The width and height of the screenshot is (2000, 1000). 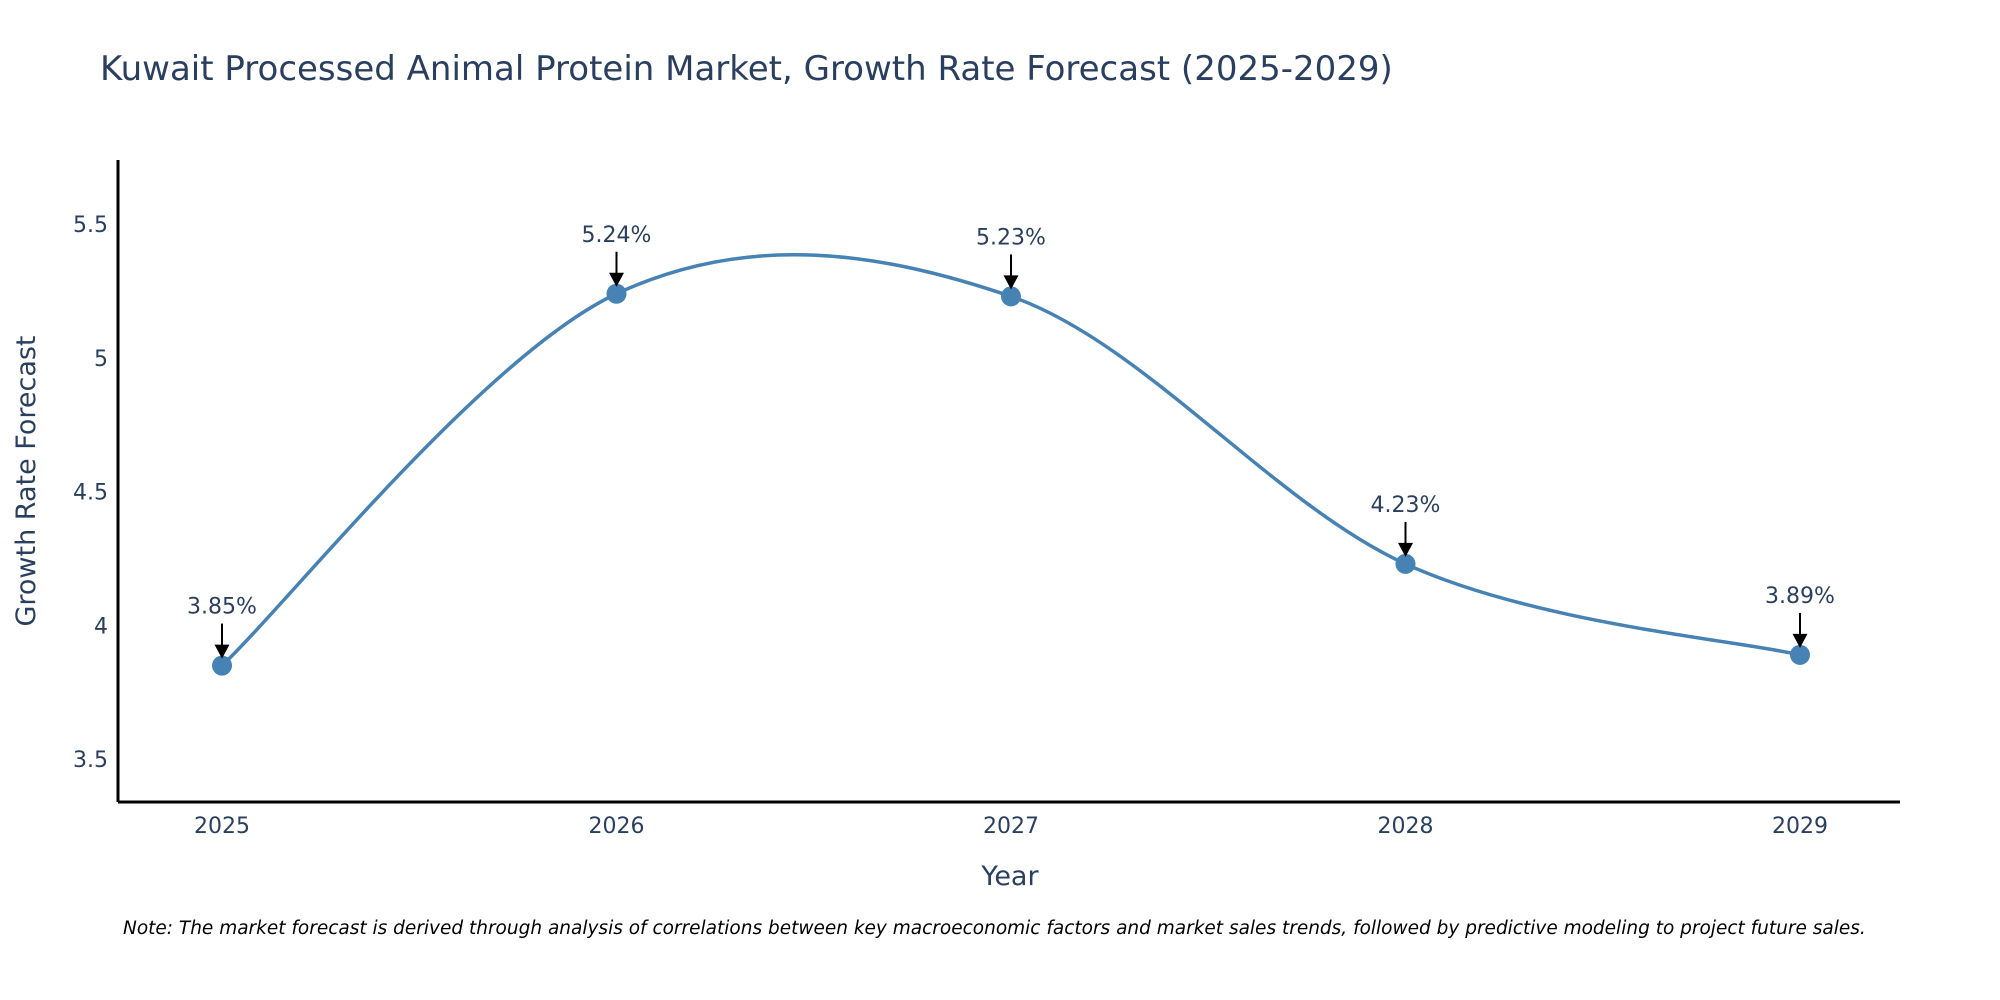 I want to click on data-label: 5.23%, so click(x=1011, y=237).